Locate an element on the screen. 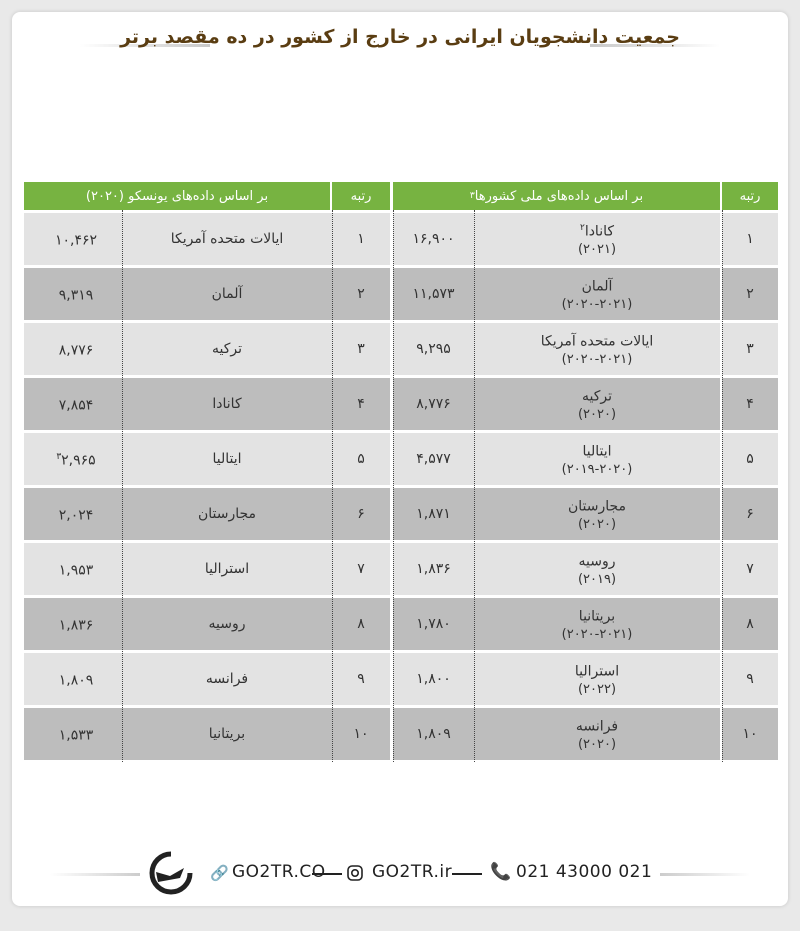  national-rank: ۷ is located at coordinates (750, 569).